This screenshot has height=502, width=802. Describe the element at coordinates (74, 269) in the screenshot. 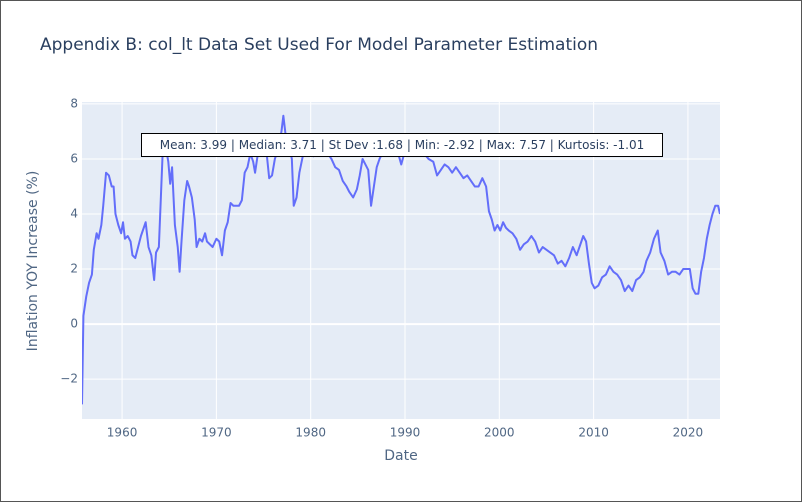

I see `y-tick-label: 2` at that location.